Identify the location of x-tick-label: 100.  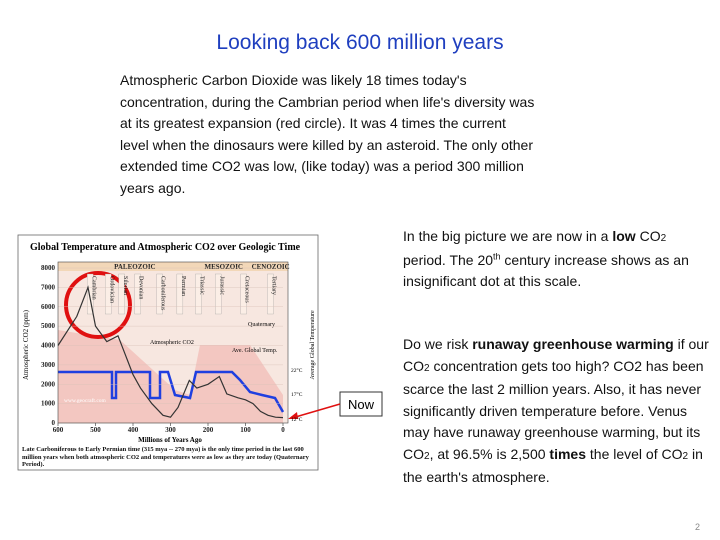
(245, 430).